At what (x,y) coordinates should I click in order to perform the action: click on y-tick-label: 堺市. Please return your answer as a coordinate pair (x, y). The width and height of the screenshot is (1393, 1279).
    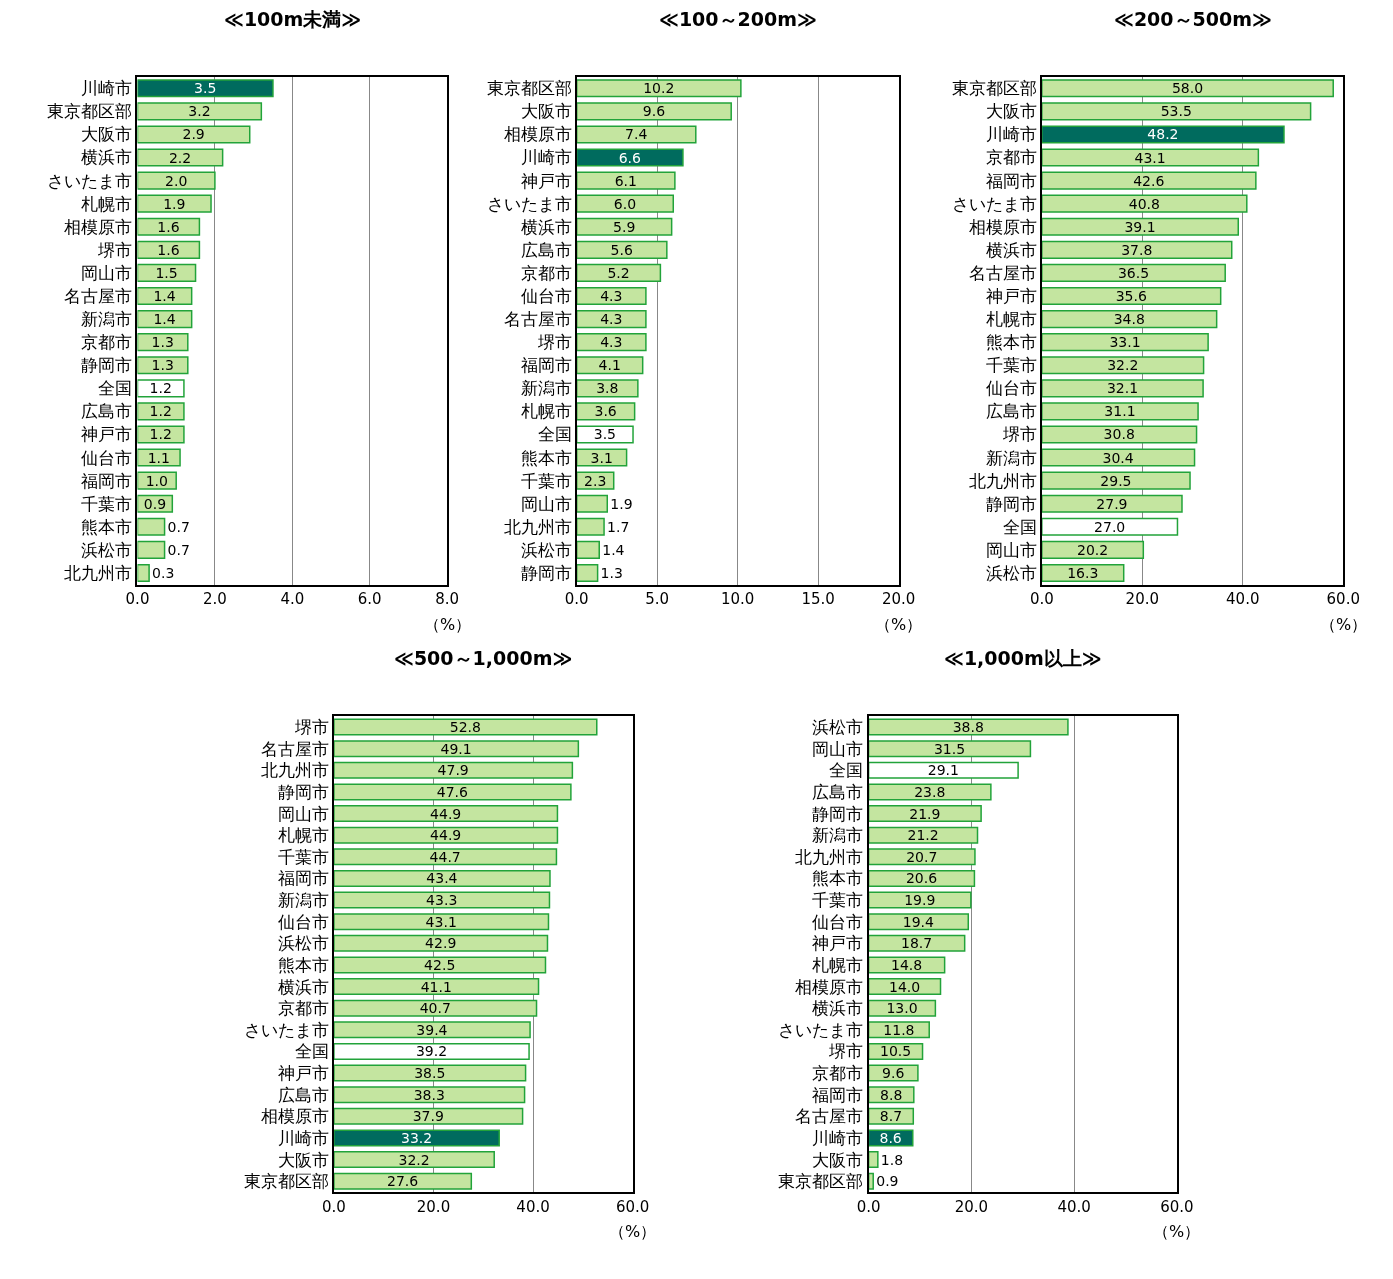
    Looking at the image, I should click on (1019, 434).